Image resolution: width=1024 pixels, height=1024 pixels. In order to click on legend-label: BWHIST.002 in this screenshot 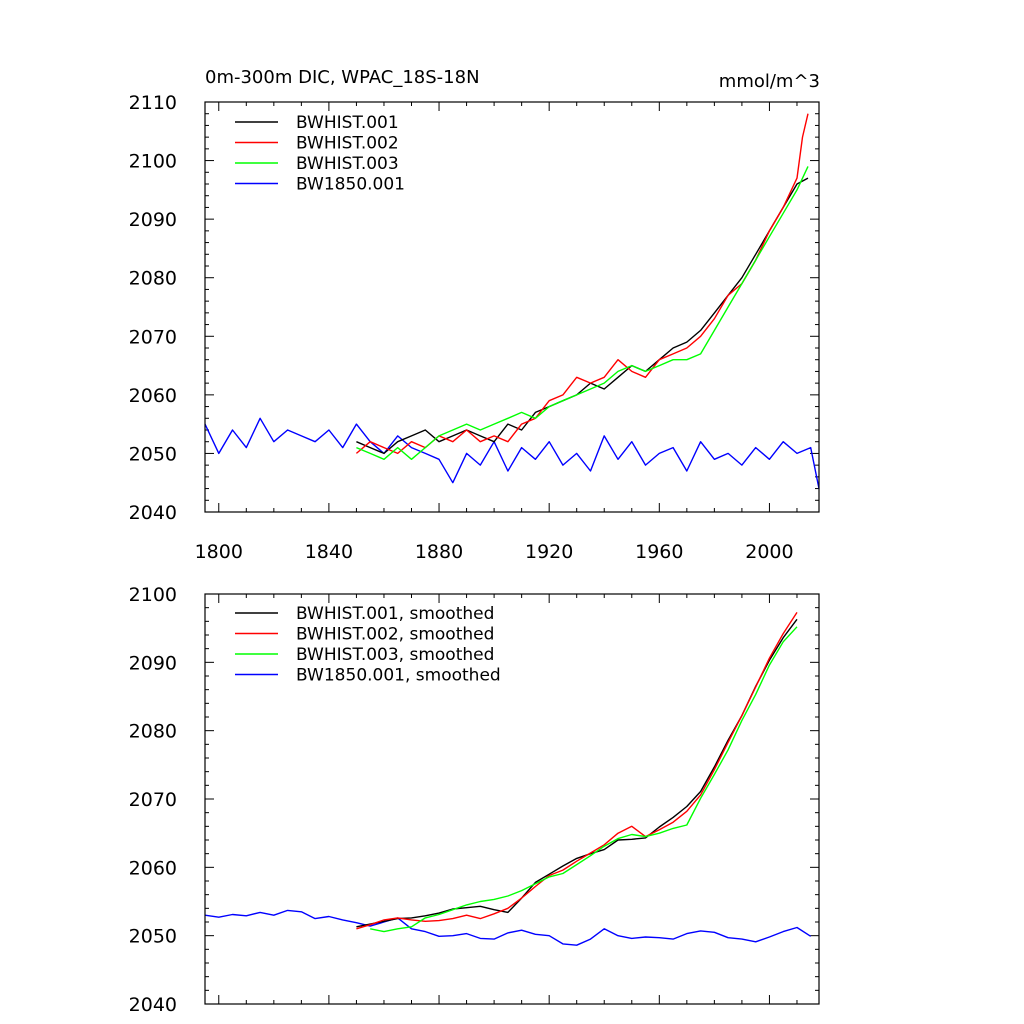, I will do `click(347, 144)`.